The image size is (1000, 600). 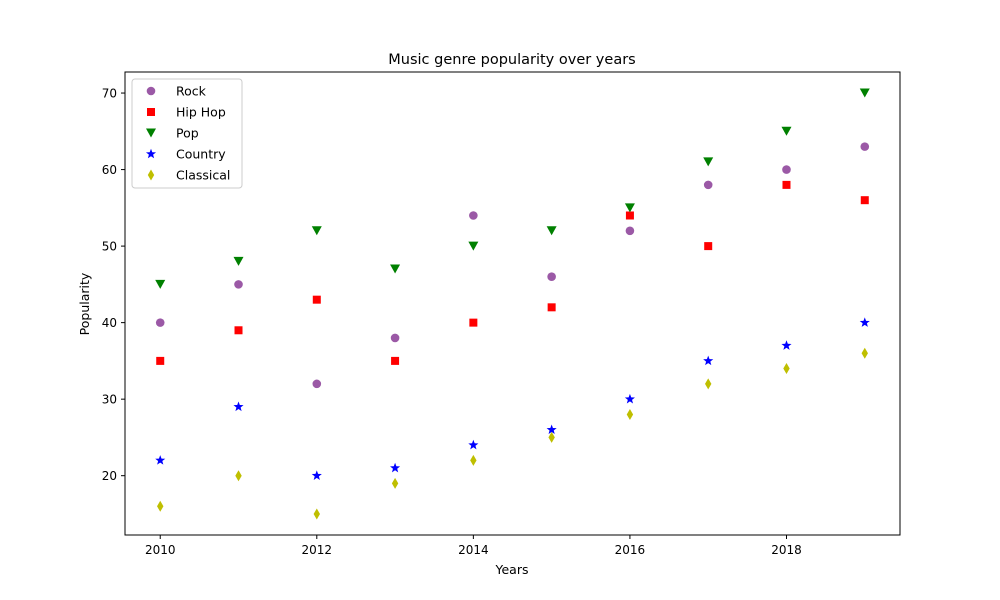 I want to click on legend-label-hip-hop: Hip Hop, so click(x=201, y=112).